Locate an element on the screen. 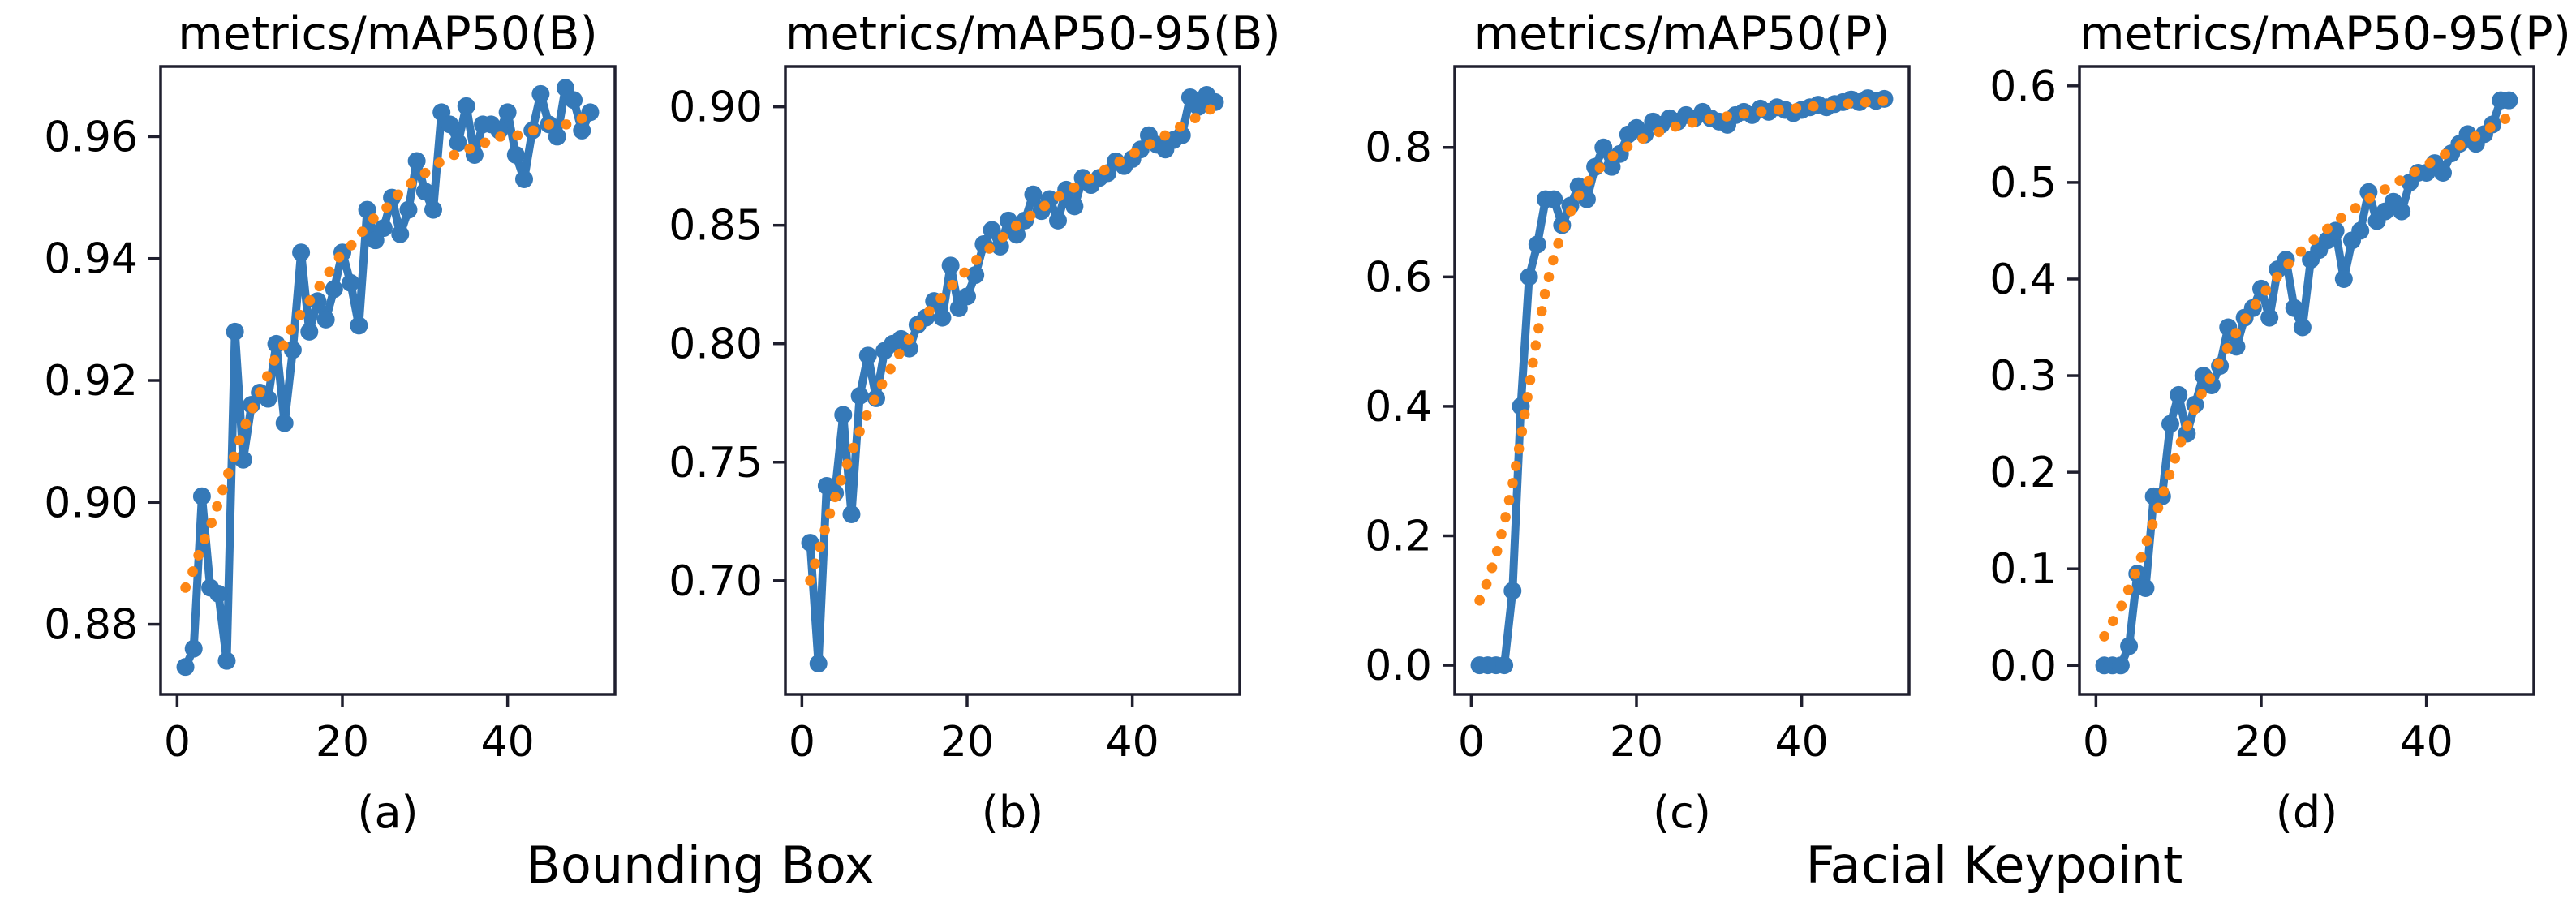  panel-c-title: metrics/mAP50(P) is located at coordinates (1681, 34).